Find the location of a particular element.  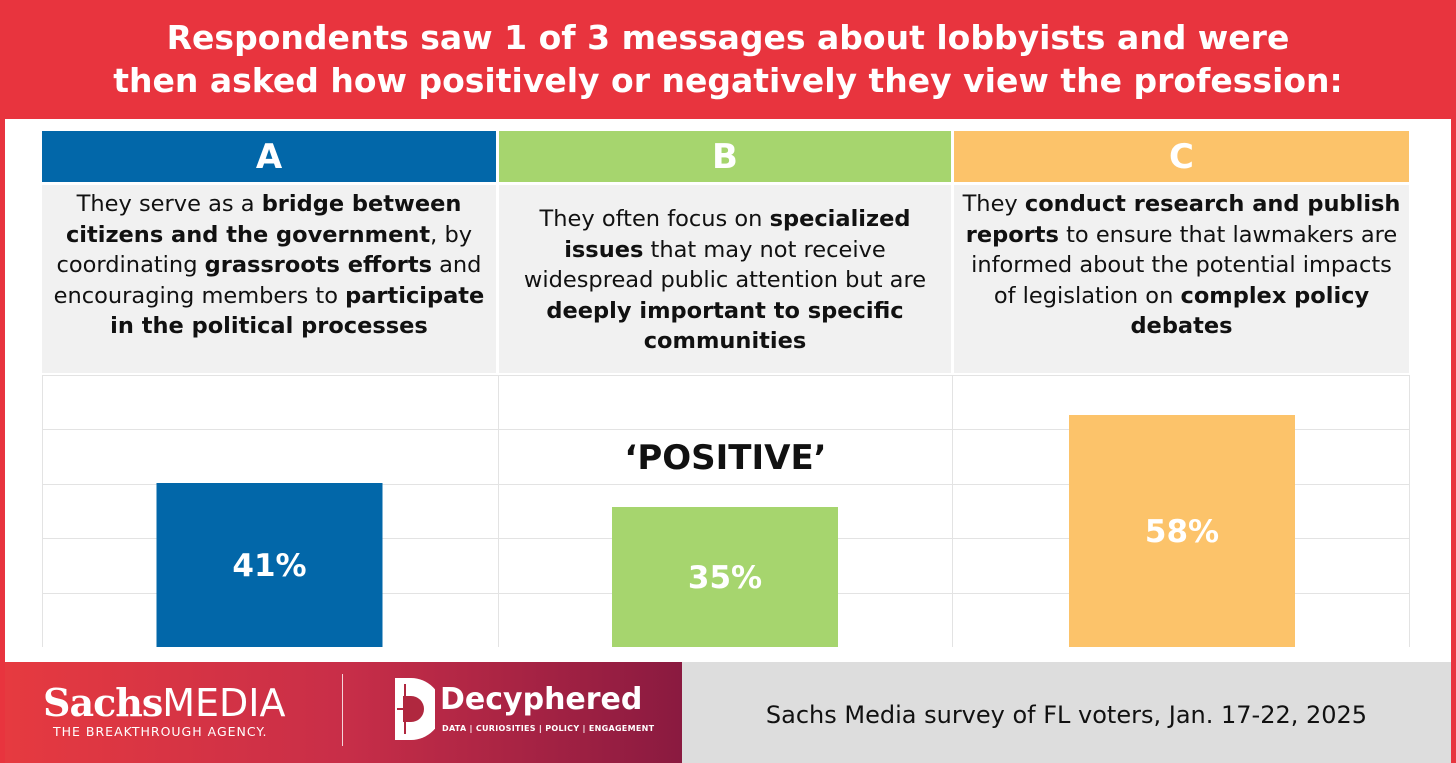

message-a-segment: They serve as a is located at coordinates (169, 204).